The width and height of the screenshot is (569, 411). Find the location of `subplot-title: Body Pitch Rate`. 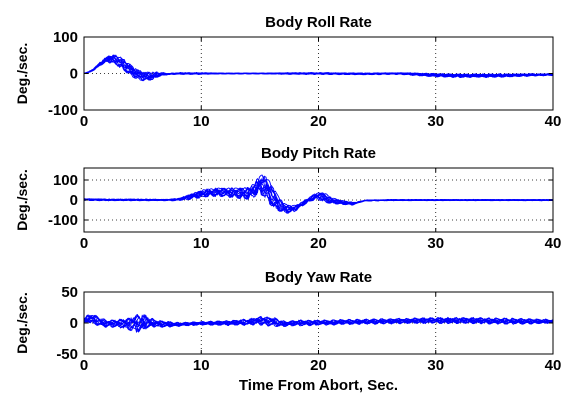

subplot-title: Body Pitch Rate is located at coordinates (318, 153).